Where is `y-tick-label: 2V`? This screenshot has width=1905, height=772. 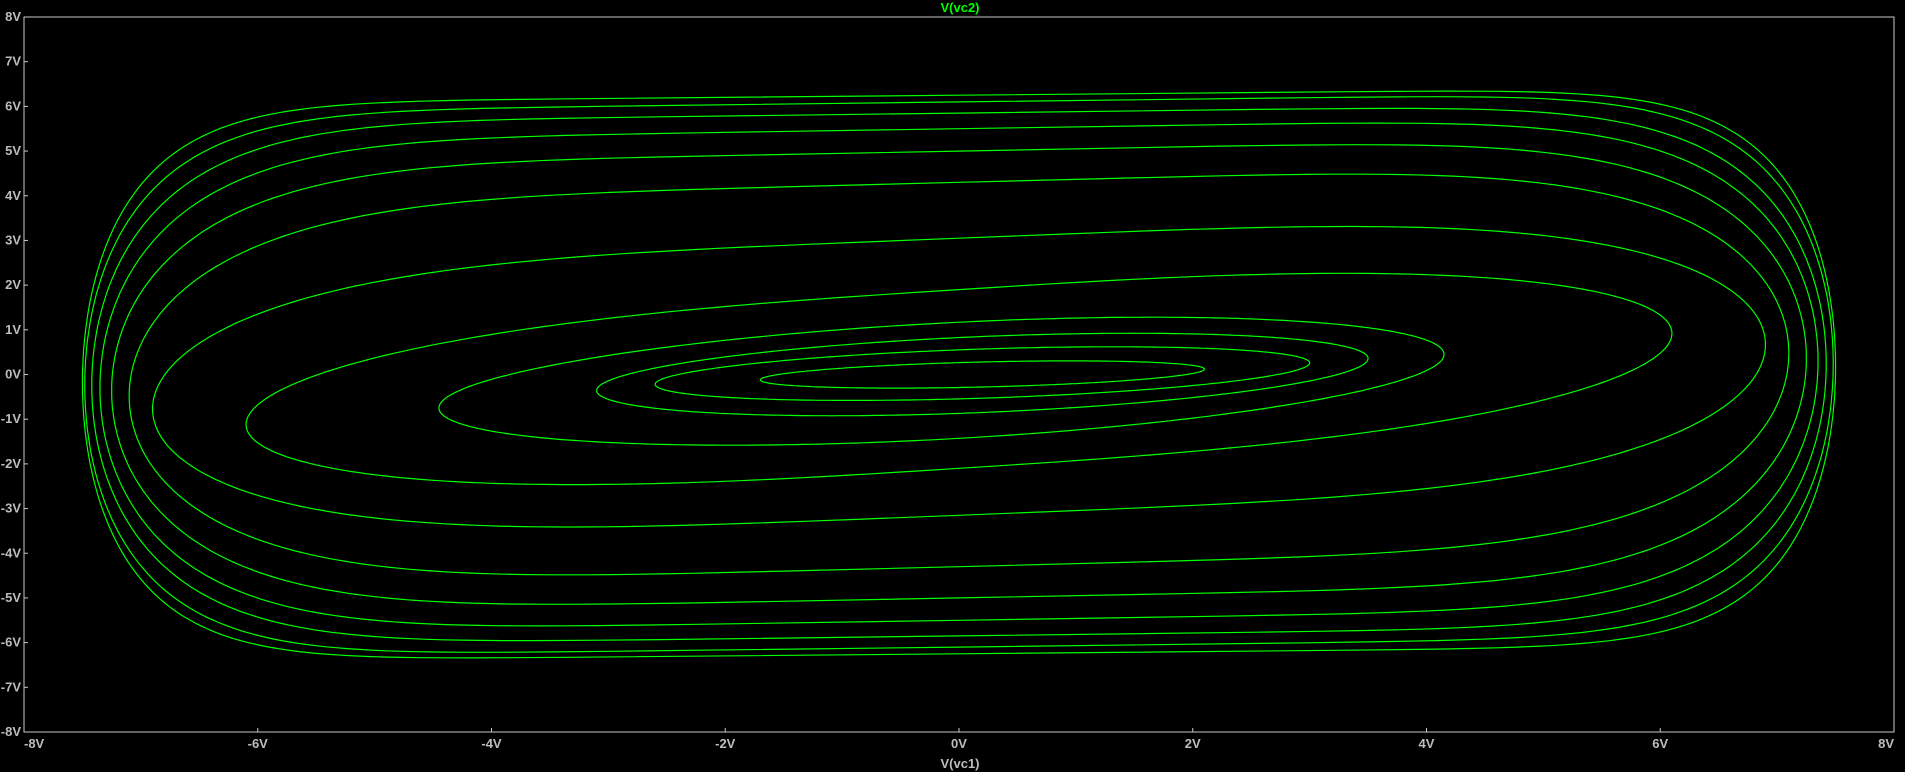
y-tick-label: 2V is located at coordinates (13, 284).